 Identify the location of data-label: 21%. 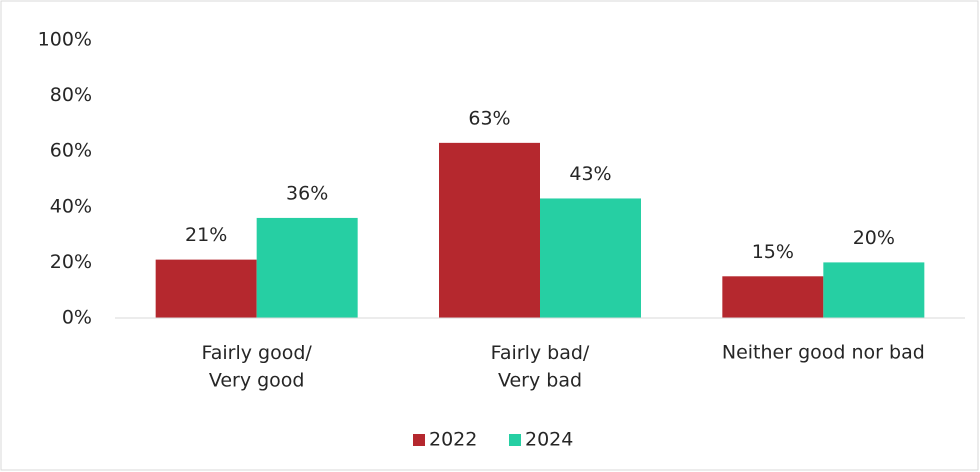
(206, 235).